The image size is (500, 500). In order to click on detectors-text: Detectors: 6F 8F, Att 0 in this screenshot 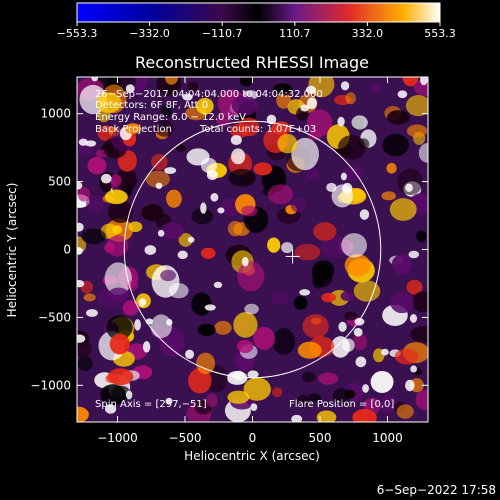, I will do `click(151, 105)`.